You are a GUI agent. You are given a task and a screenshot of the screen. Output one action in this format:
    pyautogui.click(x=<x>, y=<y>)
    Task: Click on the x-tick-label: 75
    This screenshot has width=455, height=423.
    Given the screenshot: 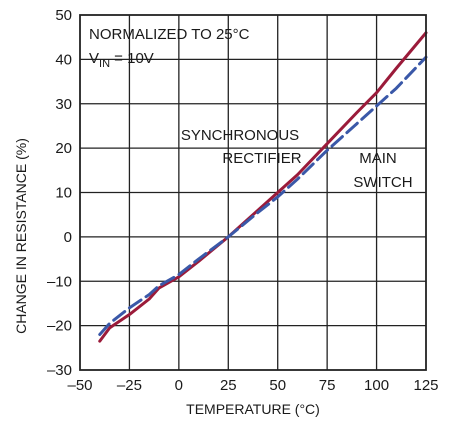 What is the action you would take?
    pyautogui.click(x=327, y=385)
    